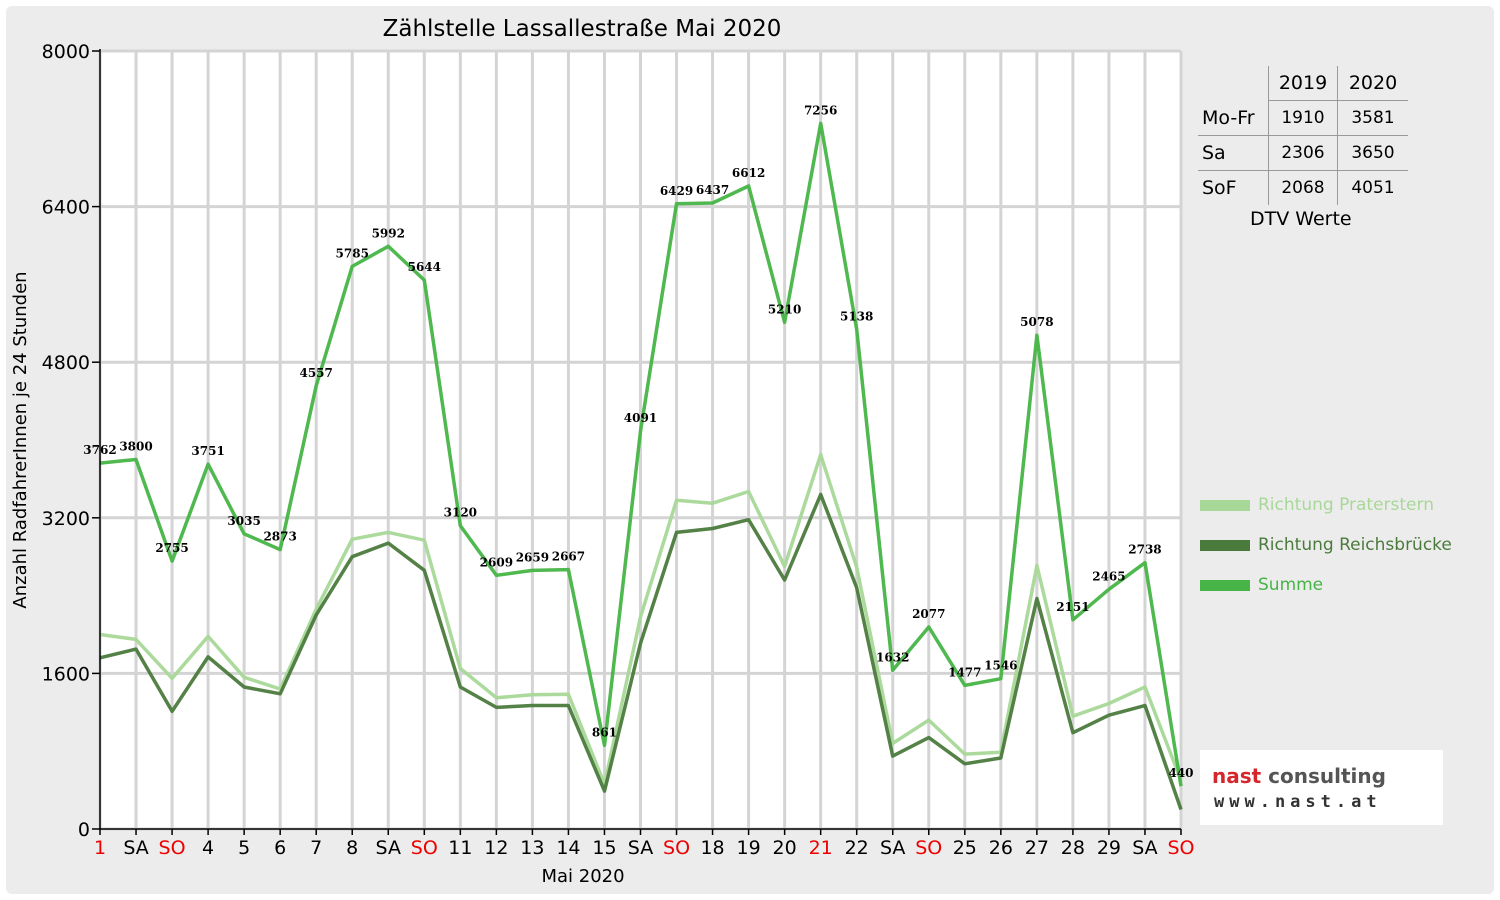 The image size is (1500, 900). I want to click on legend-item-praterstern: Richtung Praterstern, so click(1317, 505).